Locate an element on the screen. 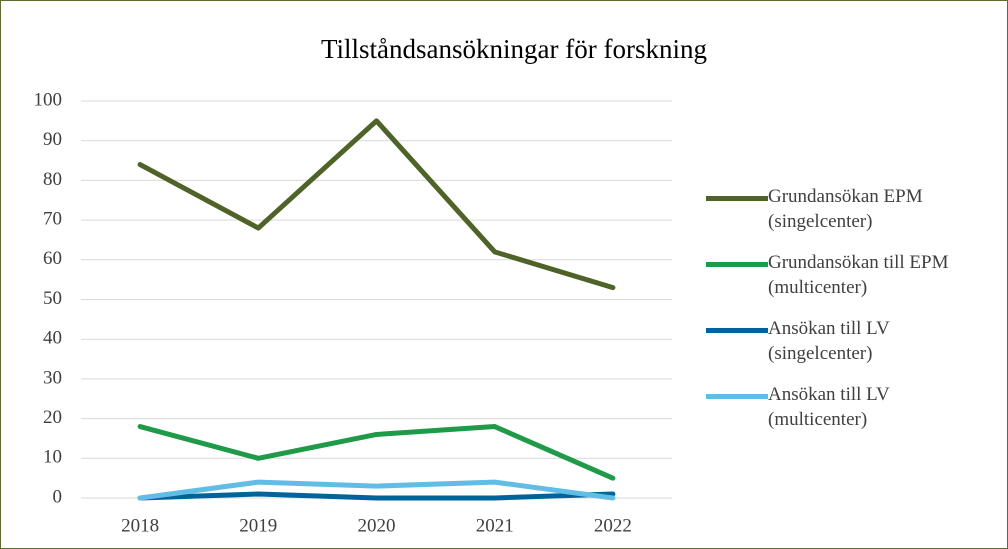 This screenshot has height=549, width=1008. legend-item: Ansökan till LV (multicenter) is located at coordinates (856, 415).